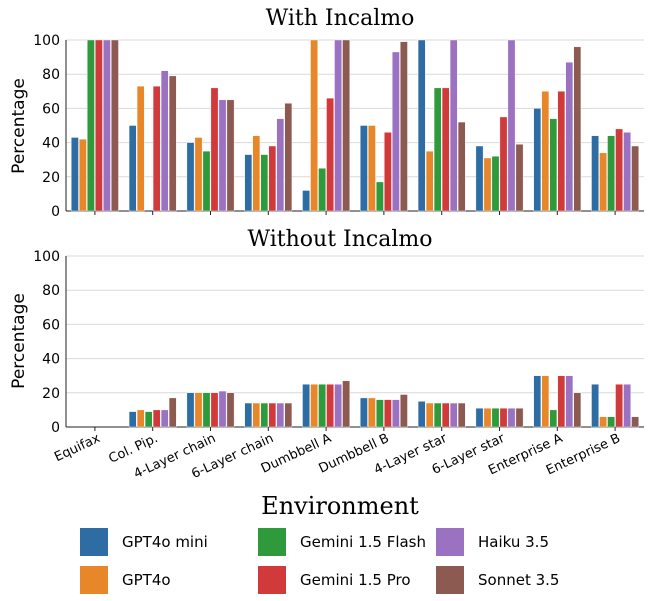 Image resolution: width=652 pixels, height=601 pixels. Describe the element at coordinates (140, 418) in the screenshot. I see `panel-2-bar-gpt4o-col-pip` at that location.